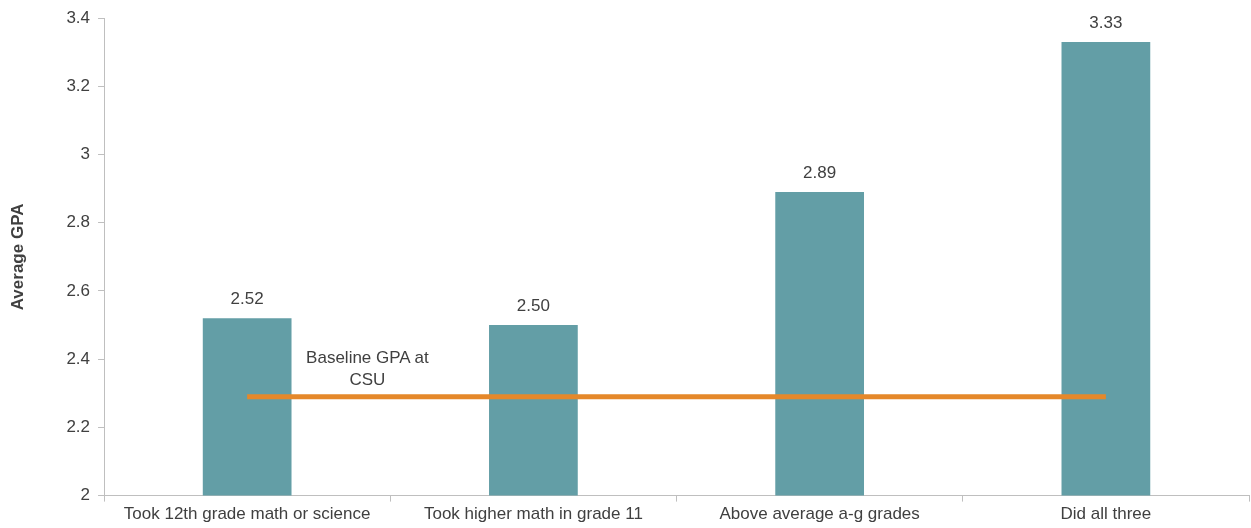 The height and width of the screenshot is (528, 1251). Describe the element at coordinates (78, 222) in the screenshot. I see `y-tick-label: 2.8` at that location.